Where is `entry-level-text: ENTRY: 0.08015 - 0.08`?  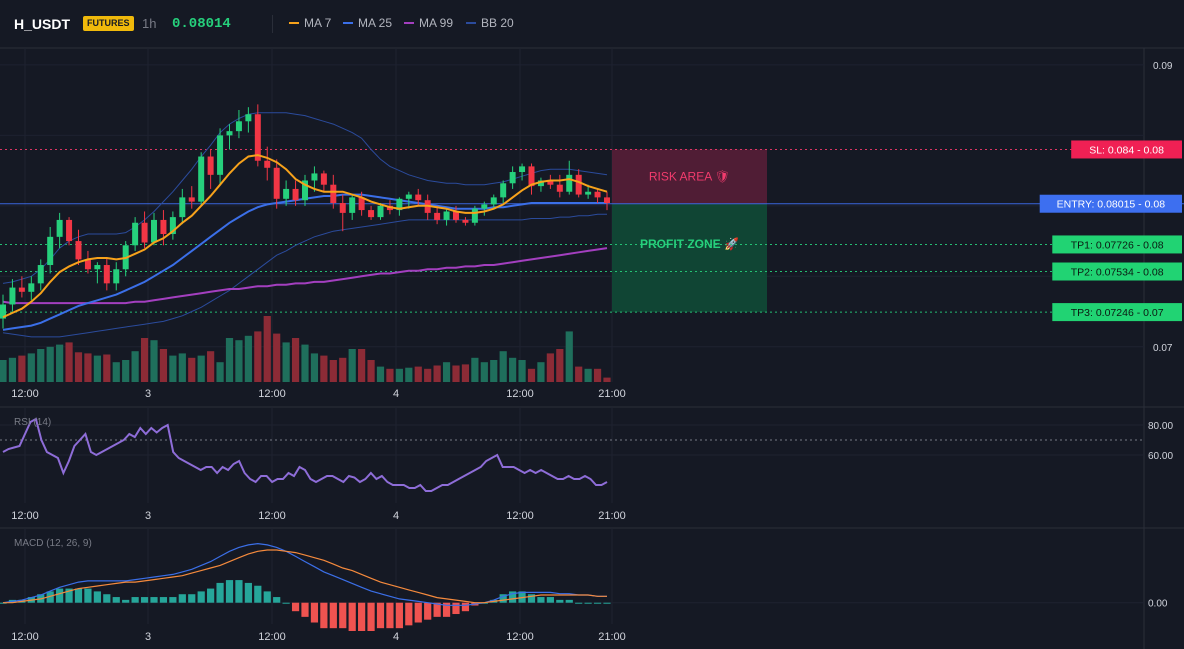 entry-level-text: ENTRY: 0.08015 - 0.08 is located at coordinates (1111, 205).